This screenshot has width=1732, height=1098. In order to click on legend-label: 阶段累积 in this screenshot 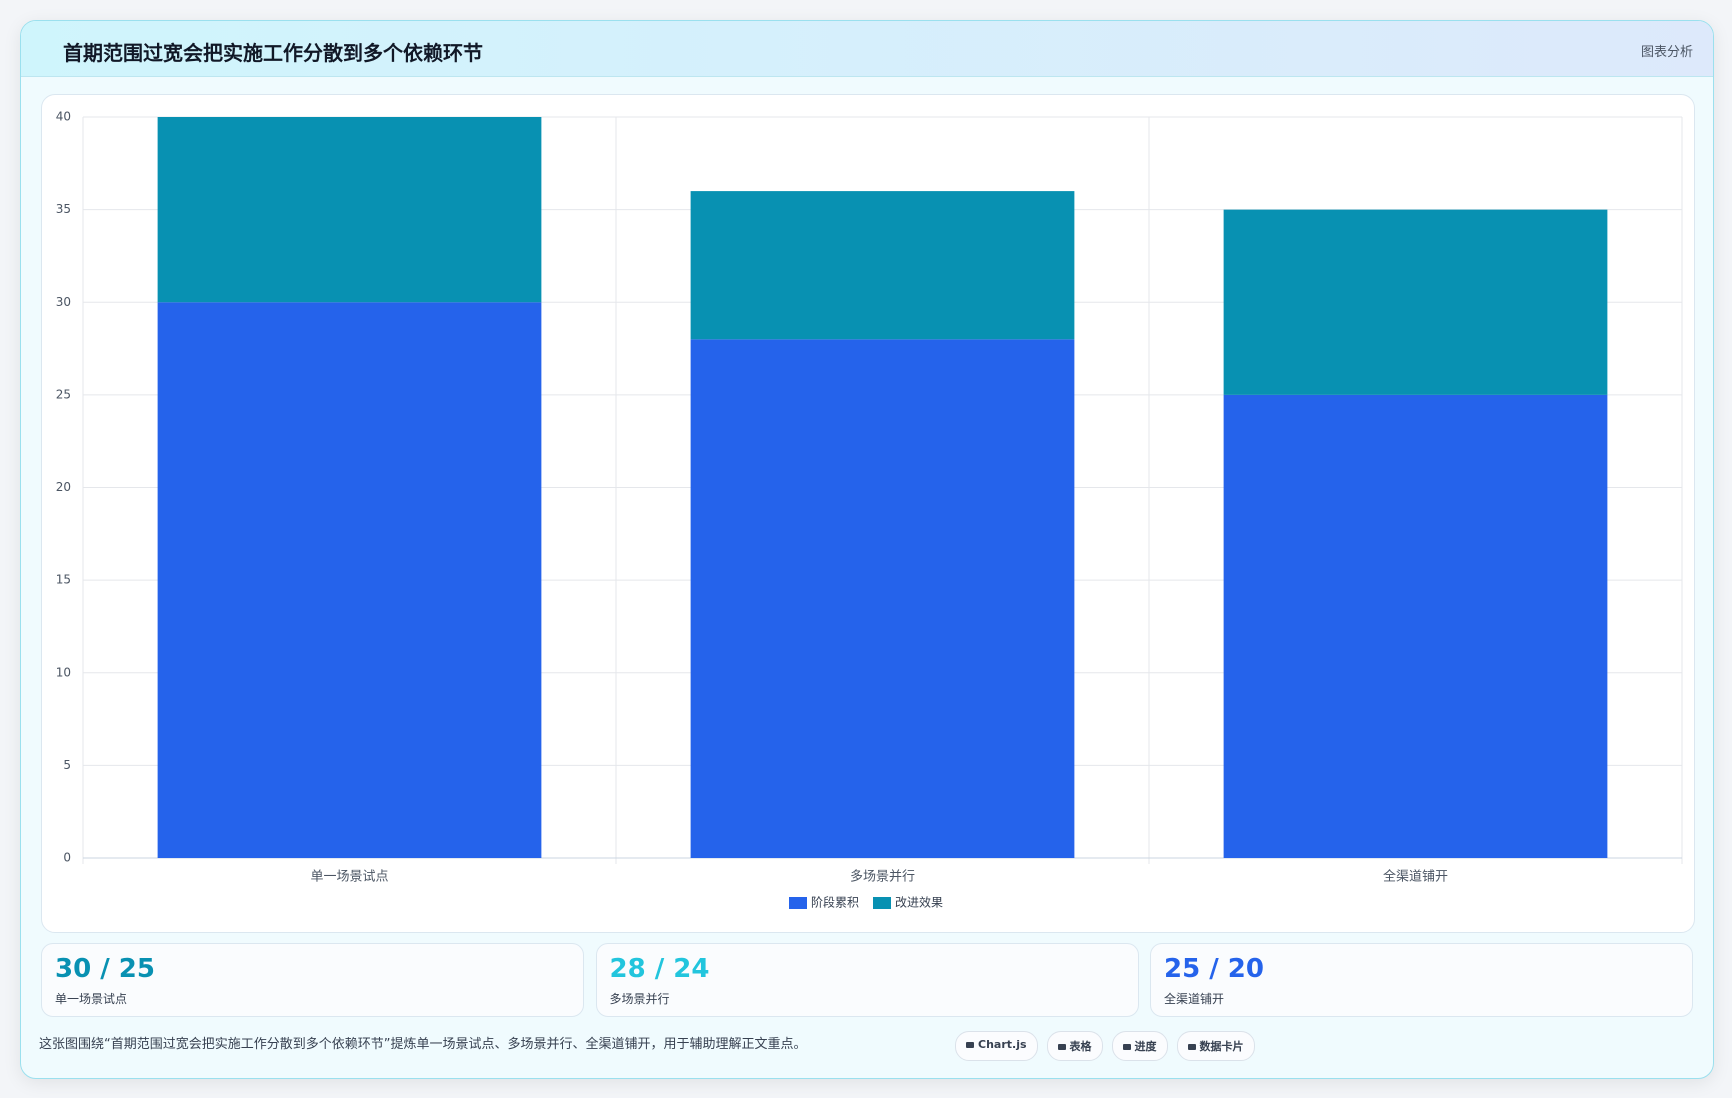, I will do `click(835, 902)`.